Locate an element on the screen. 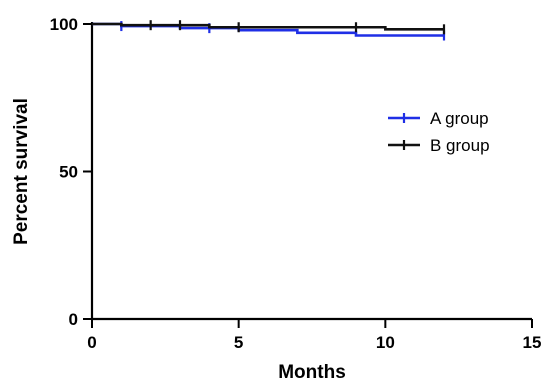  legend: A group B group is located at coordinates (439, 132).